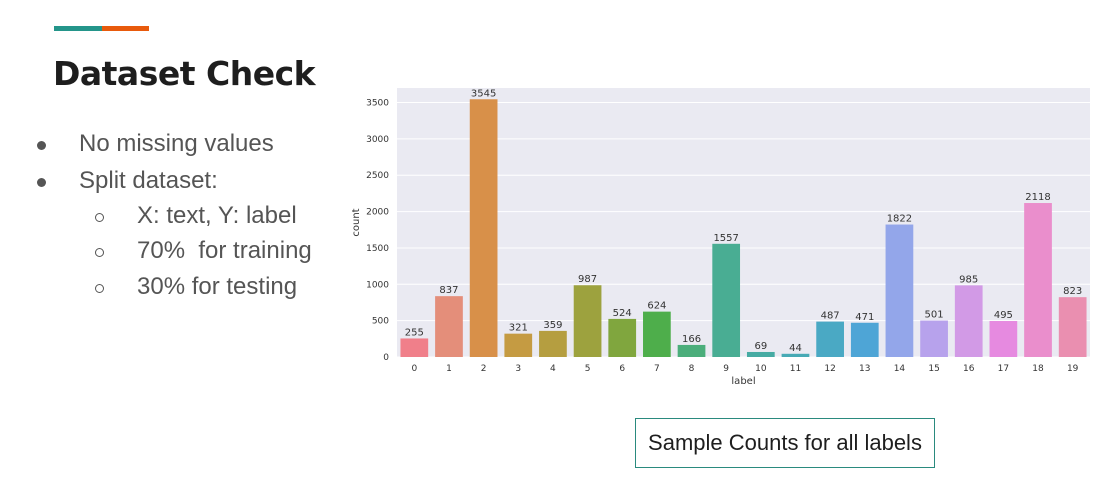 The width and height of the screenshot is (1101, 488). What do you see at coordinates (386, 358) in the screenshot?
I see `y-tick-label: 0` at bounding box center [386, 358].